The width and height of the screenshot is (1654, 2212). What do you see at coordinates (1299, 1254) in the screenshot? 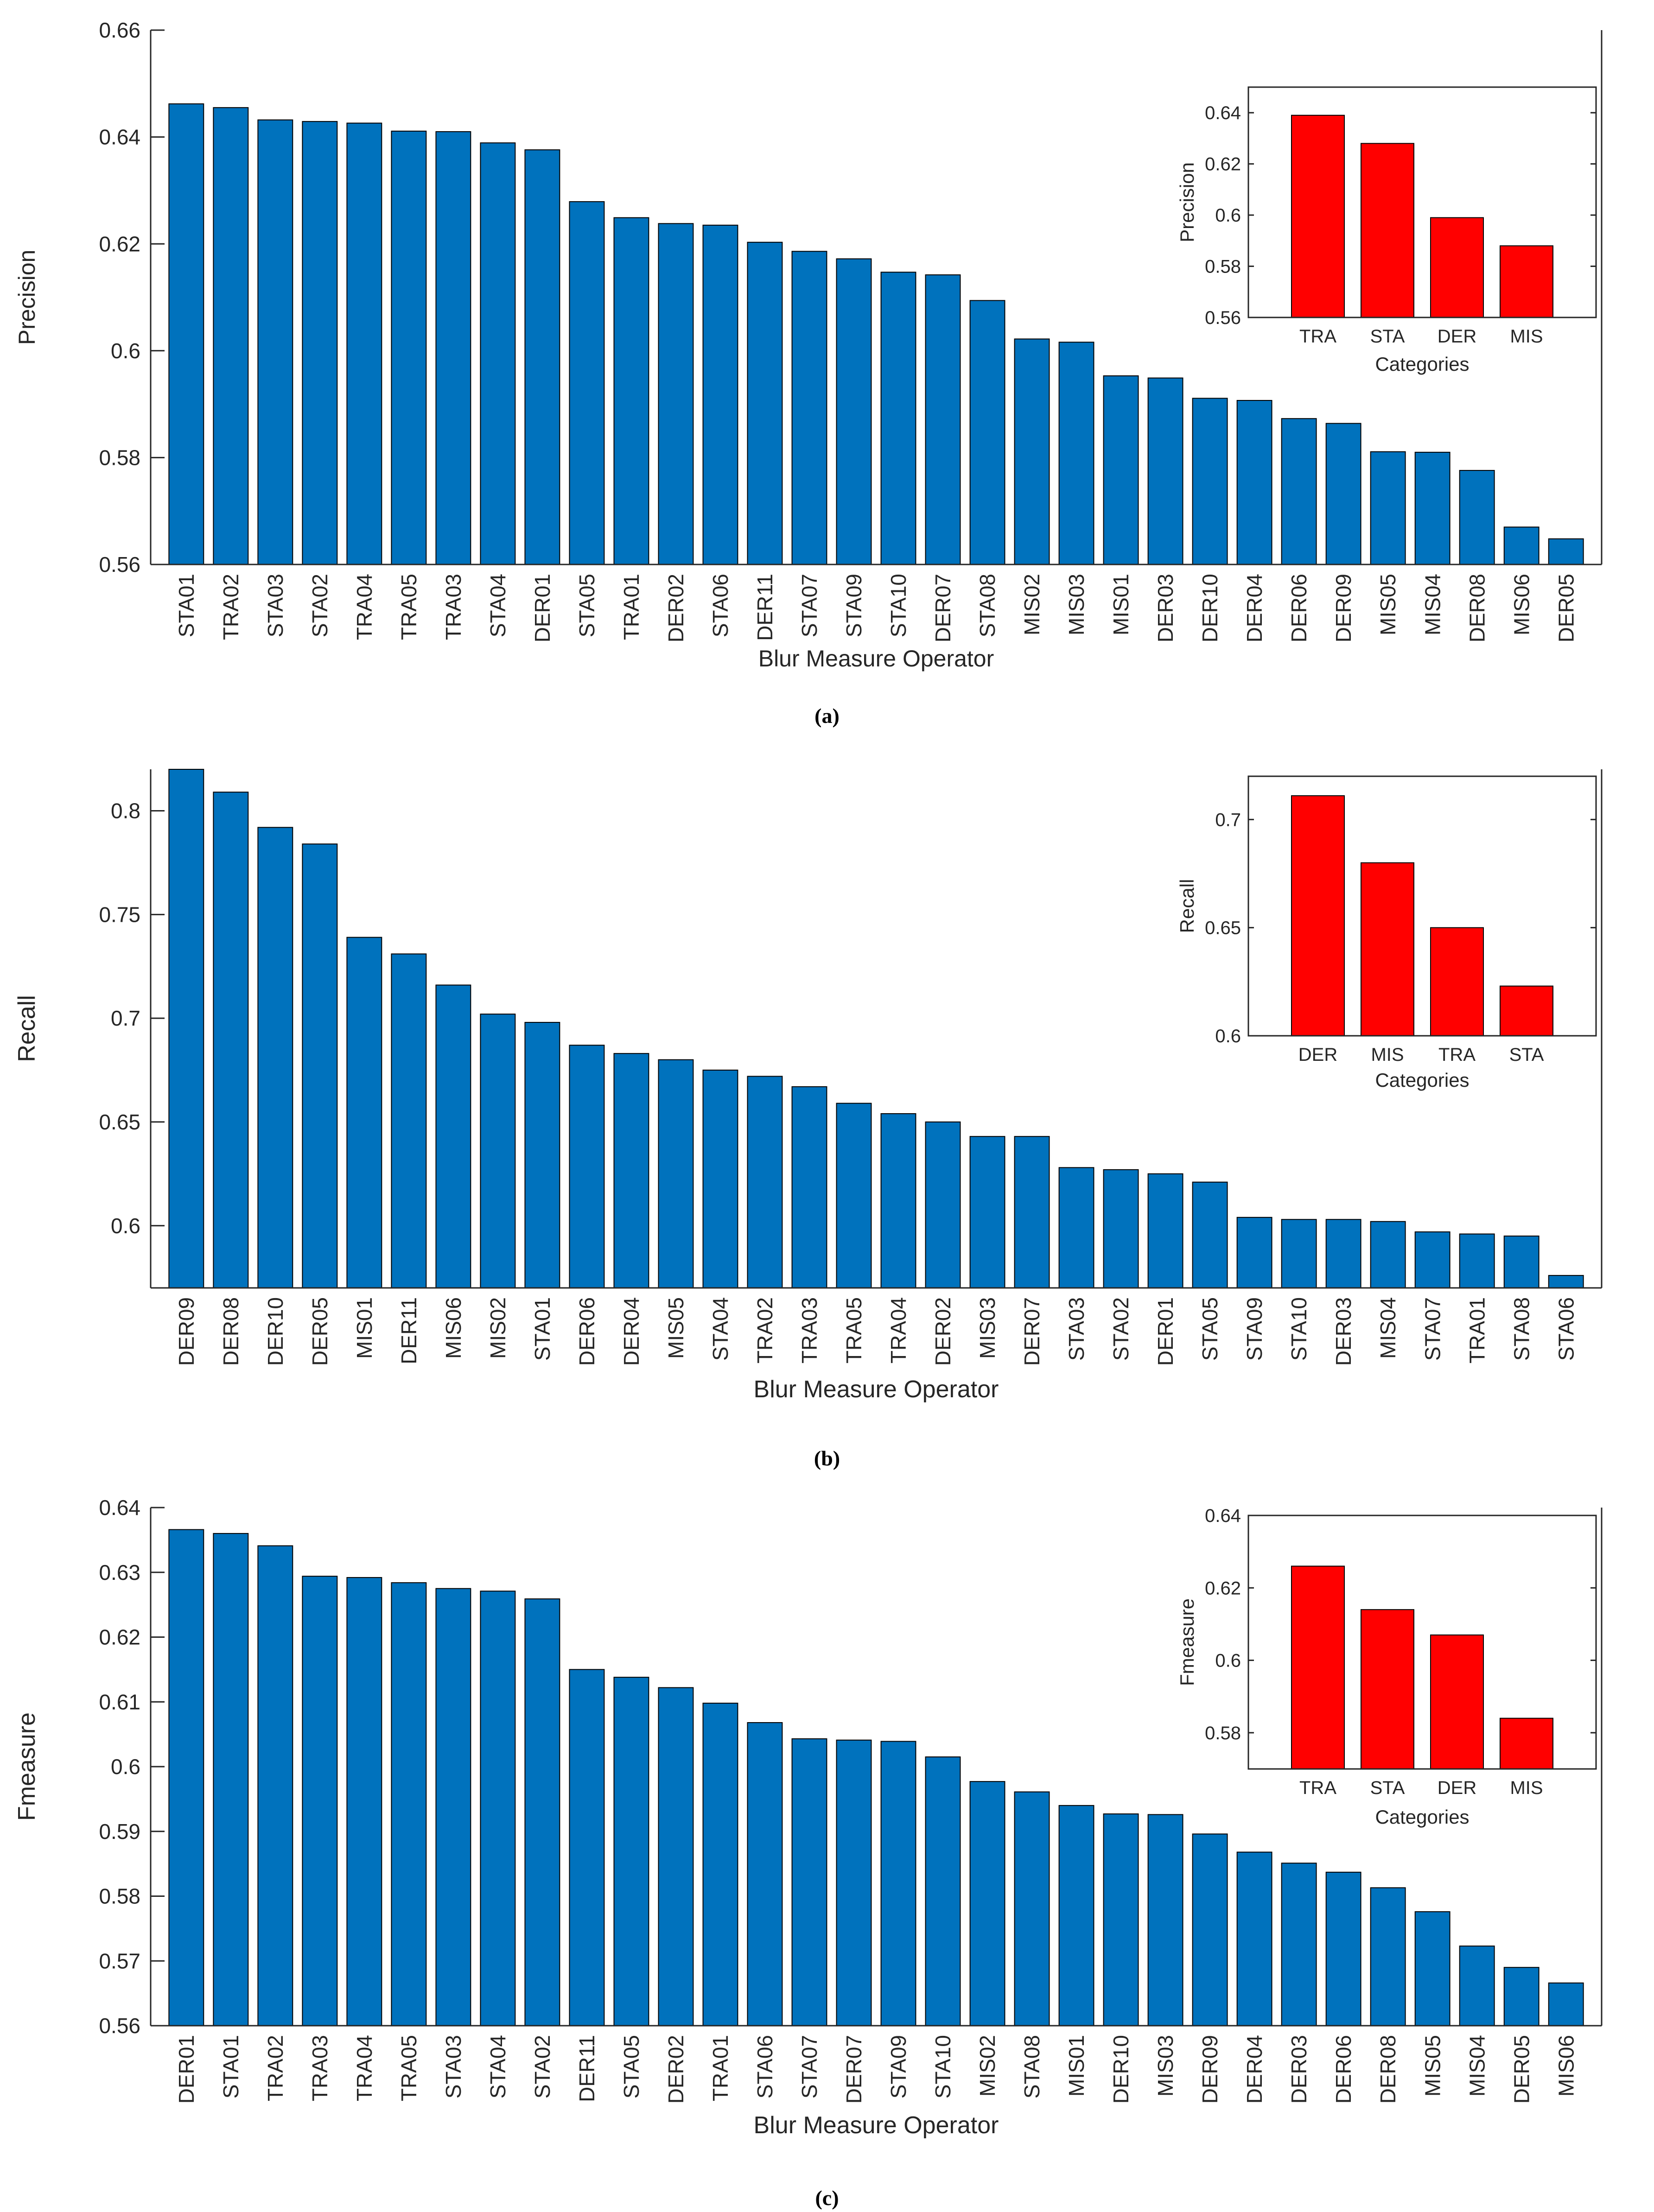
I see `bar-sta10` at bounding box center [1299, 1254].